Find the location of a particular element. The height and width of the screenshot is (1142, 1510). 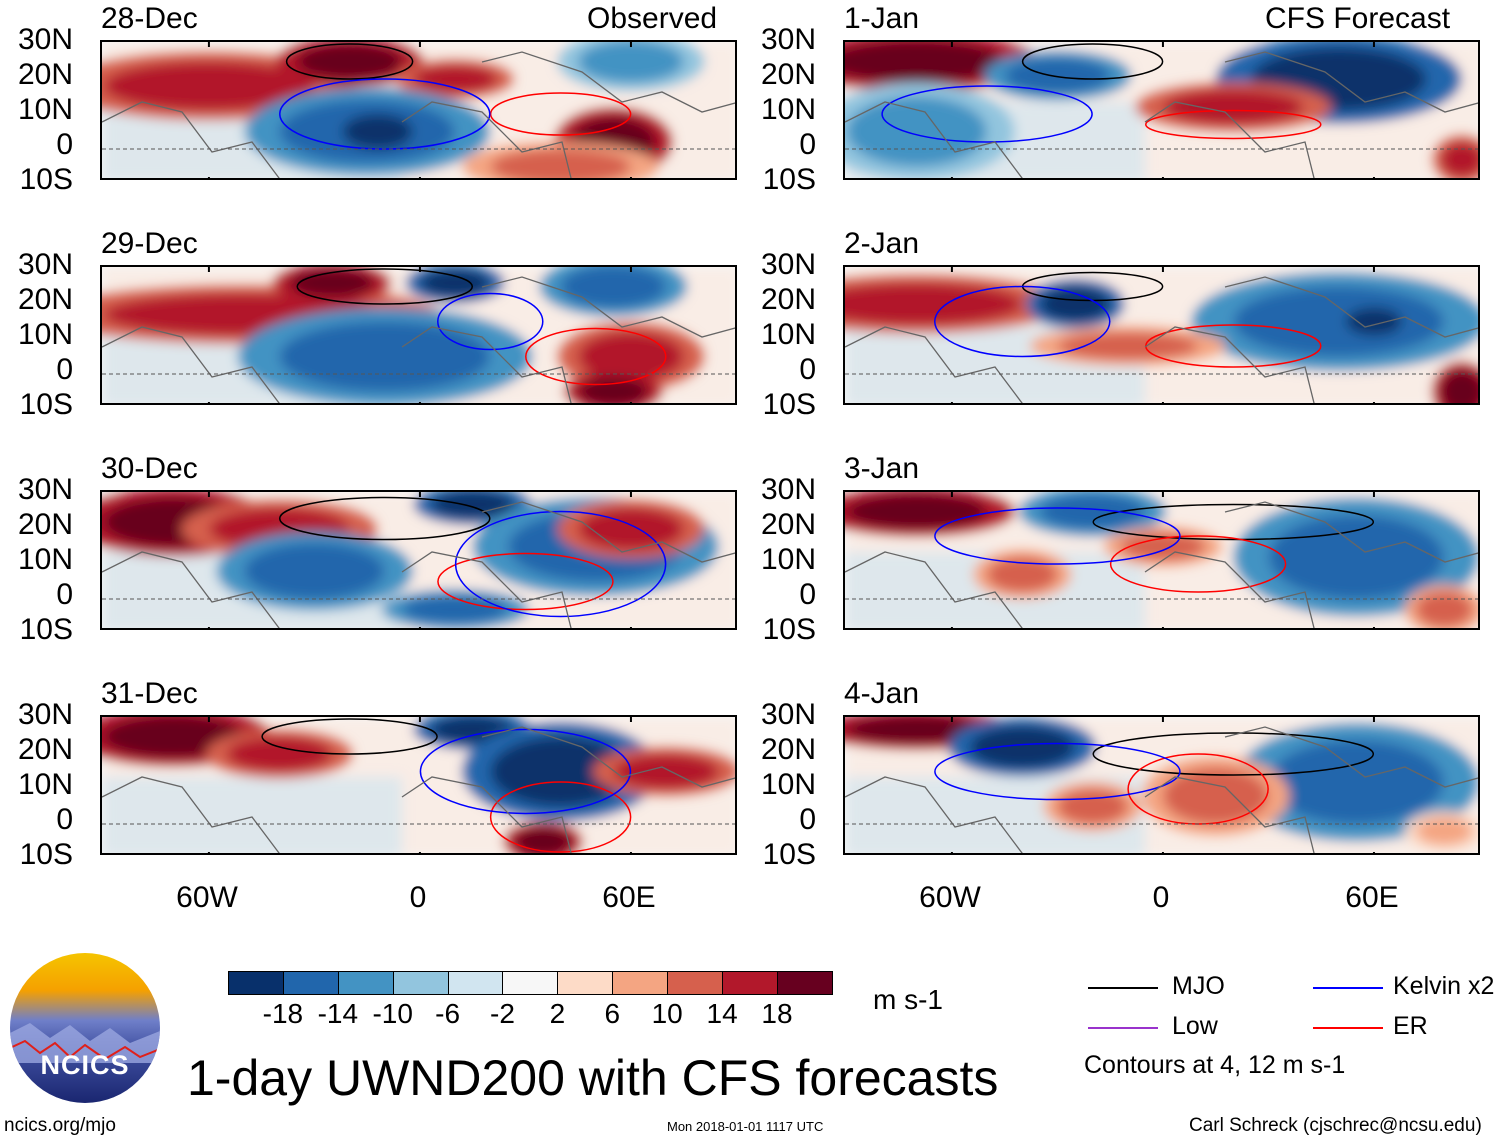

figure-title: 1-day UWND200 with CFS forecasts is located at coordinates (593, 1078).